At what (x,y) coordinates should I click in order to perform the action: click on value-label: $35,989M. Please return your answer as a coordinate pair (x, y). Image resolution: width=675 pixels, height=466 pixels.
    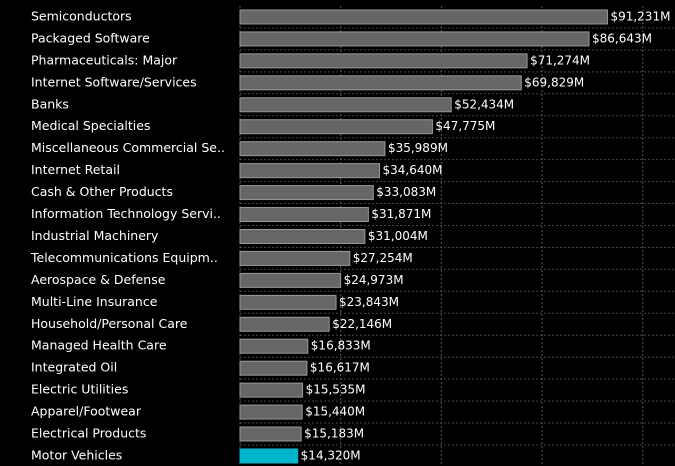
    Looking at the image, I should click on (418, 148).